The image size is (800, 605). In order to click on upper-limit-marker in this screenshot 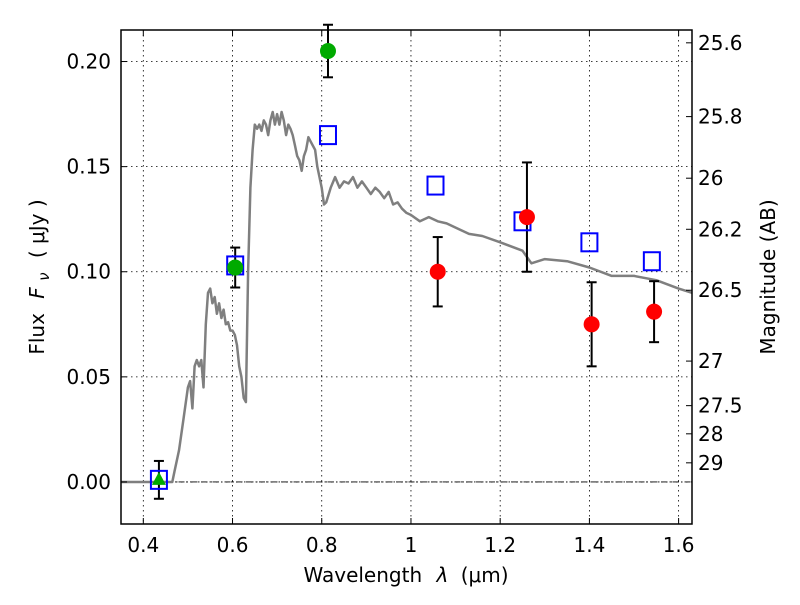, I will do `click(158, 478)`.